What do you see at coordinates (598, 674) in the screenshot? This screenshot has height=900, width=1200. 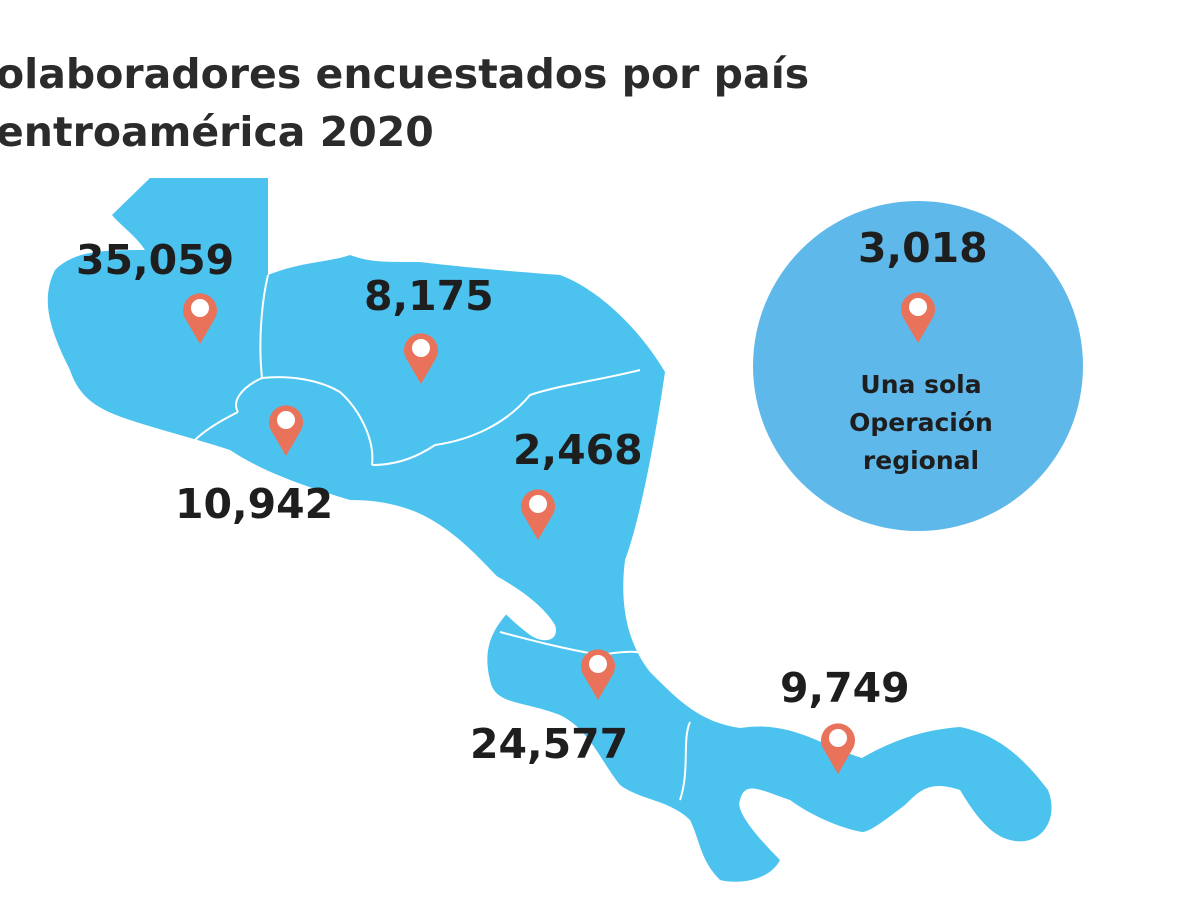 I see `location-pin-icon-costa-rica` at bounding box center [598, 674].